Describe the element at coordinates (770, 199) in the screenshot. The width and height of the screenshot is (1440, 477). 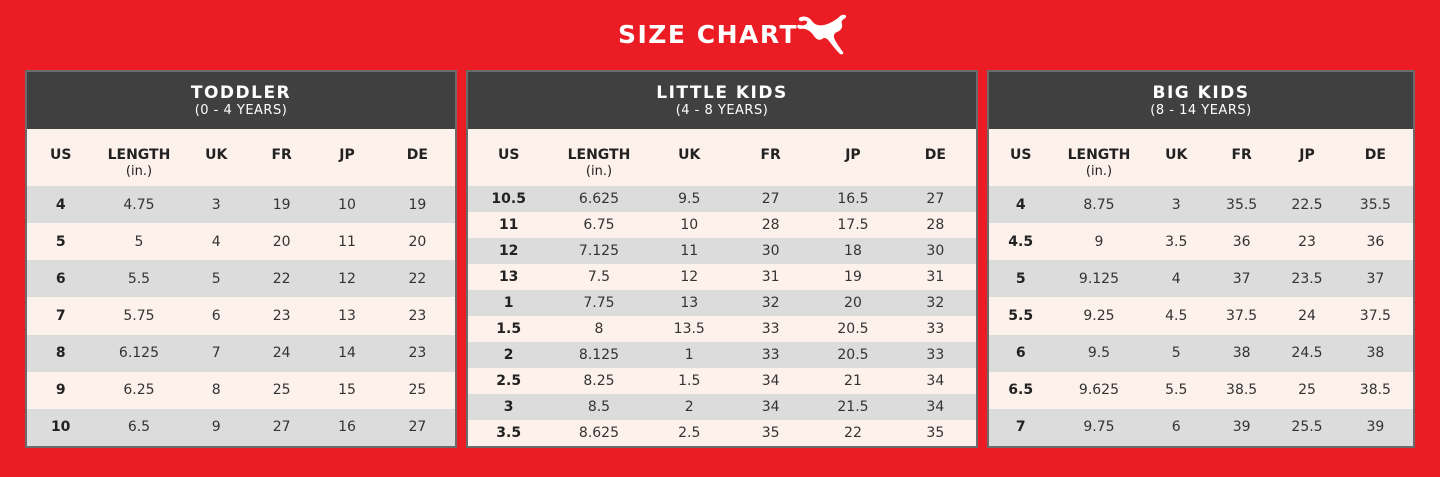
I see `cell-fr: 27` at that location.